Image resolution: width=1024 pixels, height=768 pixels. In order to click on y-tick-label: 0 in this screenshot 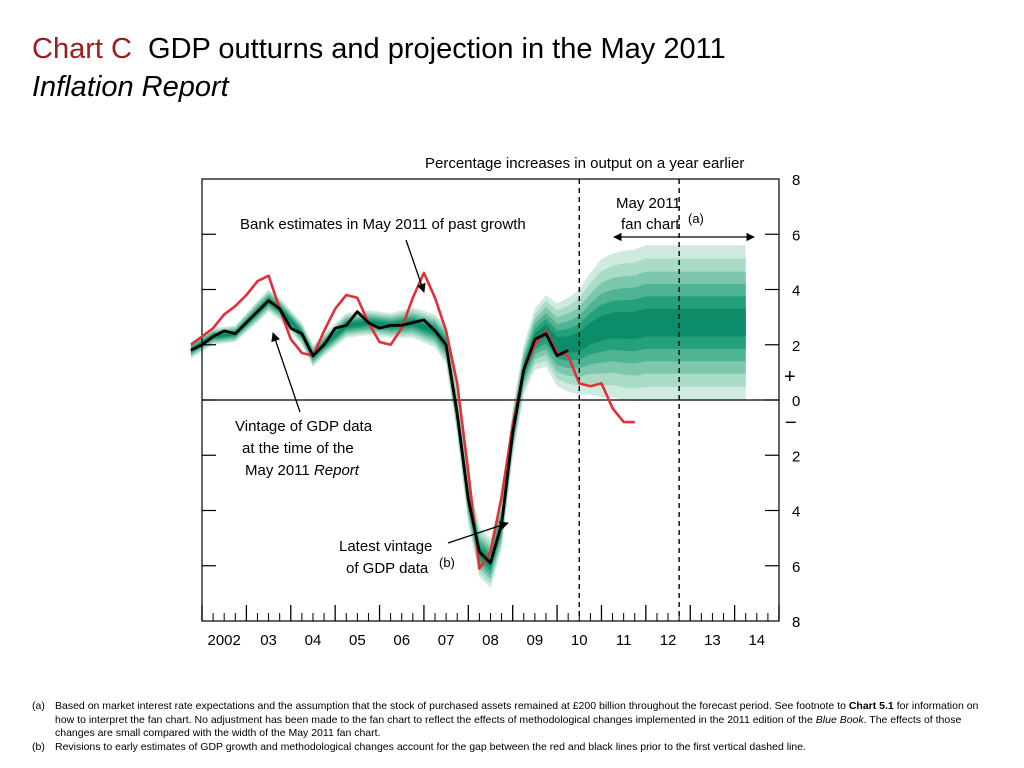, I will do `click(796, 401)`.